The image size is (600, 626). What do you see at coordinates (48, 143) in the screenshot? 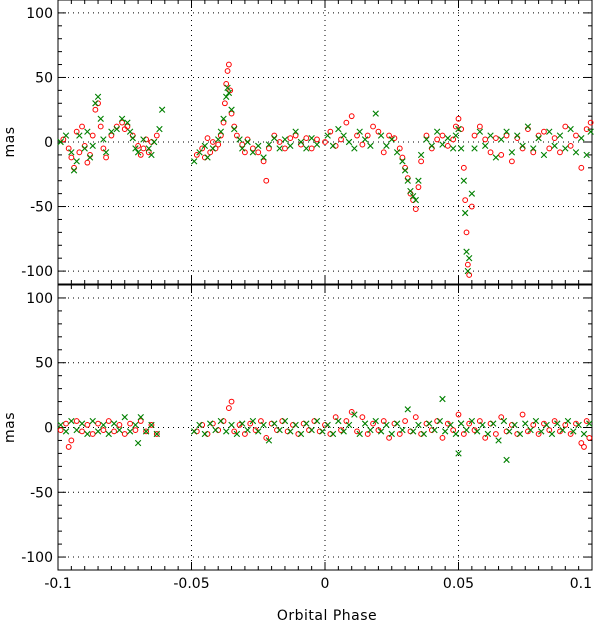
I see `y-tick-label: 0` at bounding box center [48, 143].